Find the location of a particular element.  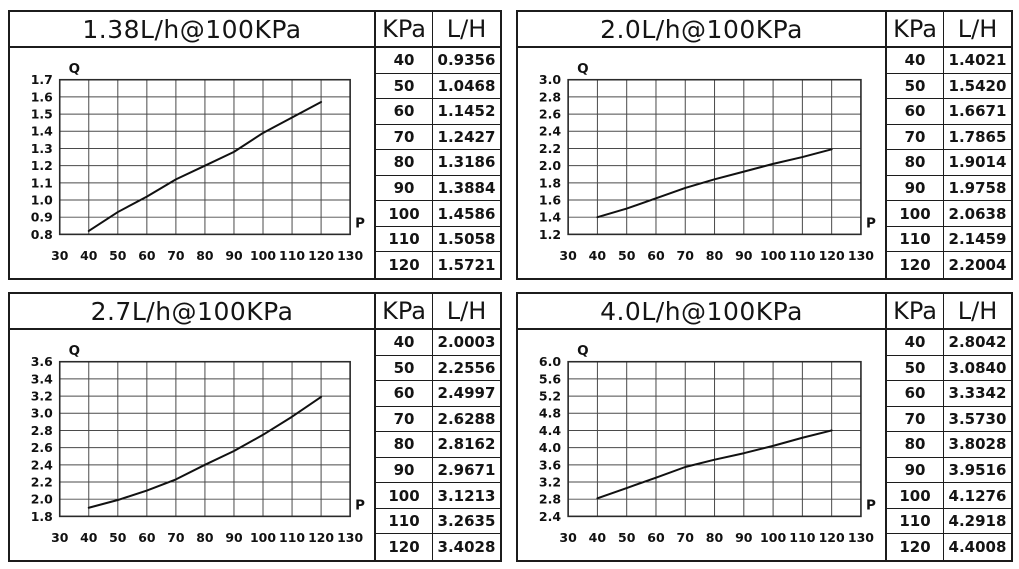

y-tick-label: 2.0 is located at coordinates (42, 499).